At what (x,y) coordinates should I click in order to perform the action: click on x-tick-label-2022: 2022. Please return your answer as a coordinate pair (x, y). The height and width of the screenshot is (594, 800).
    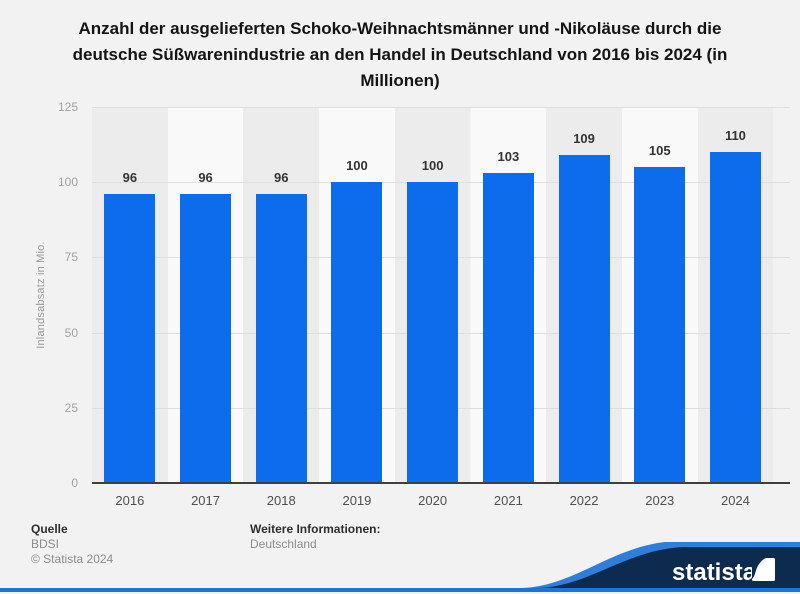
    Looking at the image, I should click on (584, 500).